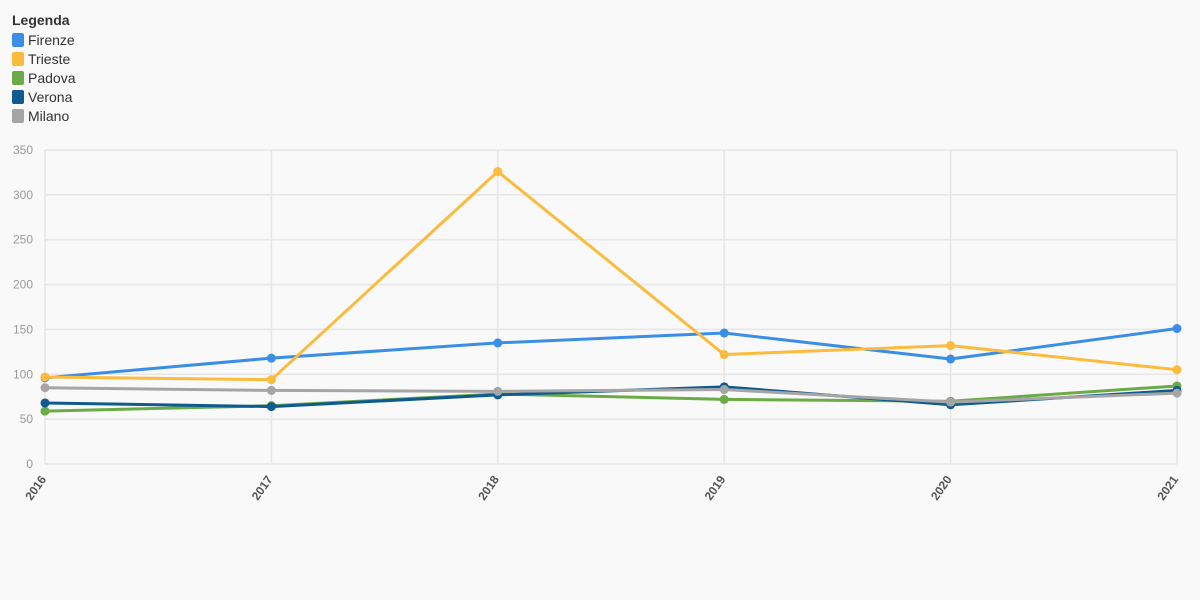  I want to click on x-tick-label: 2019, so click(715, 488).